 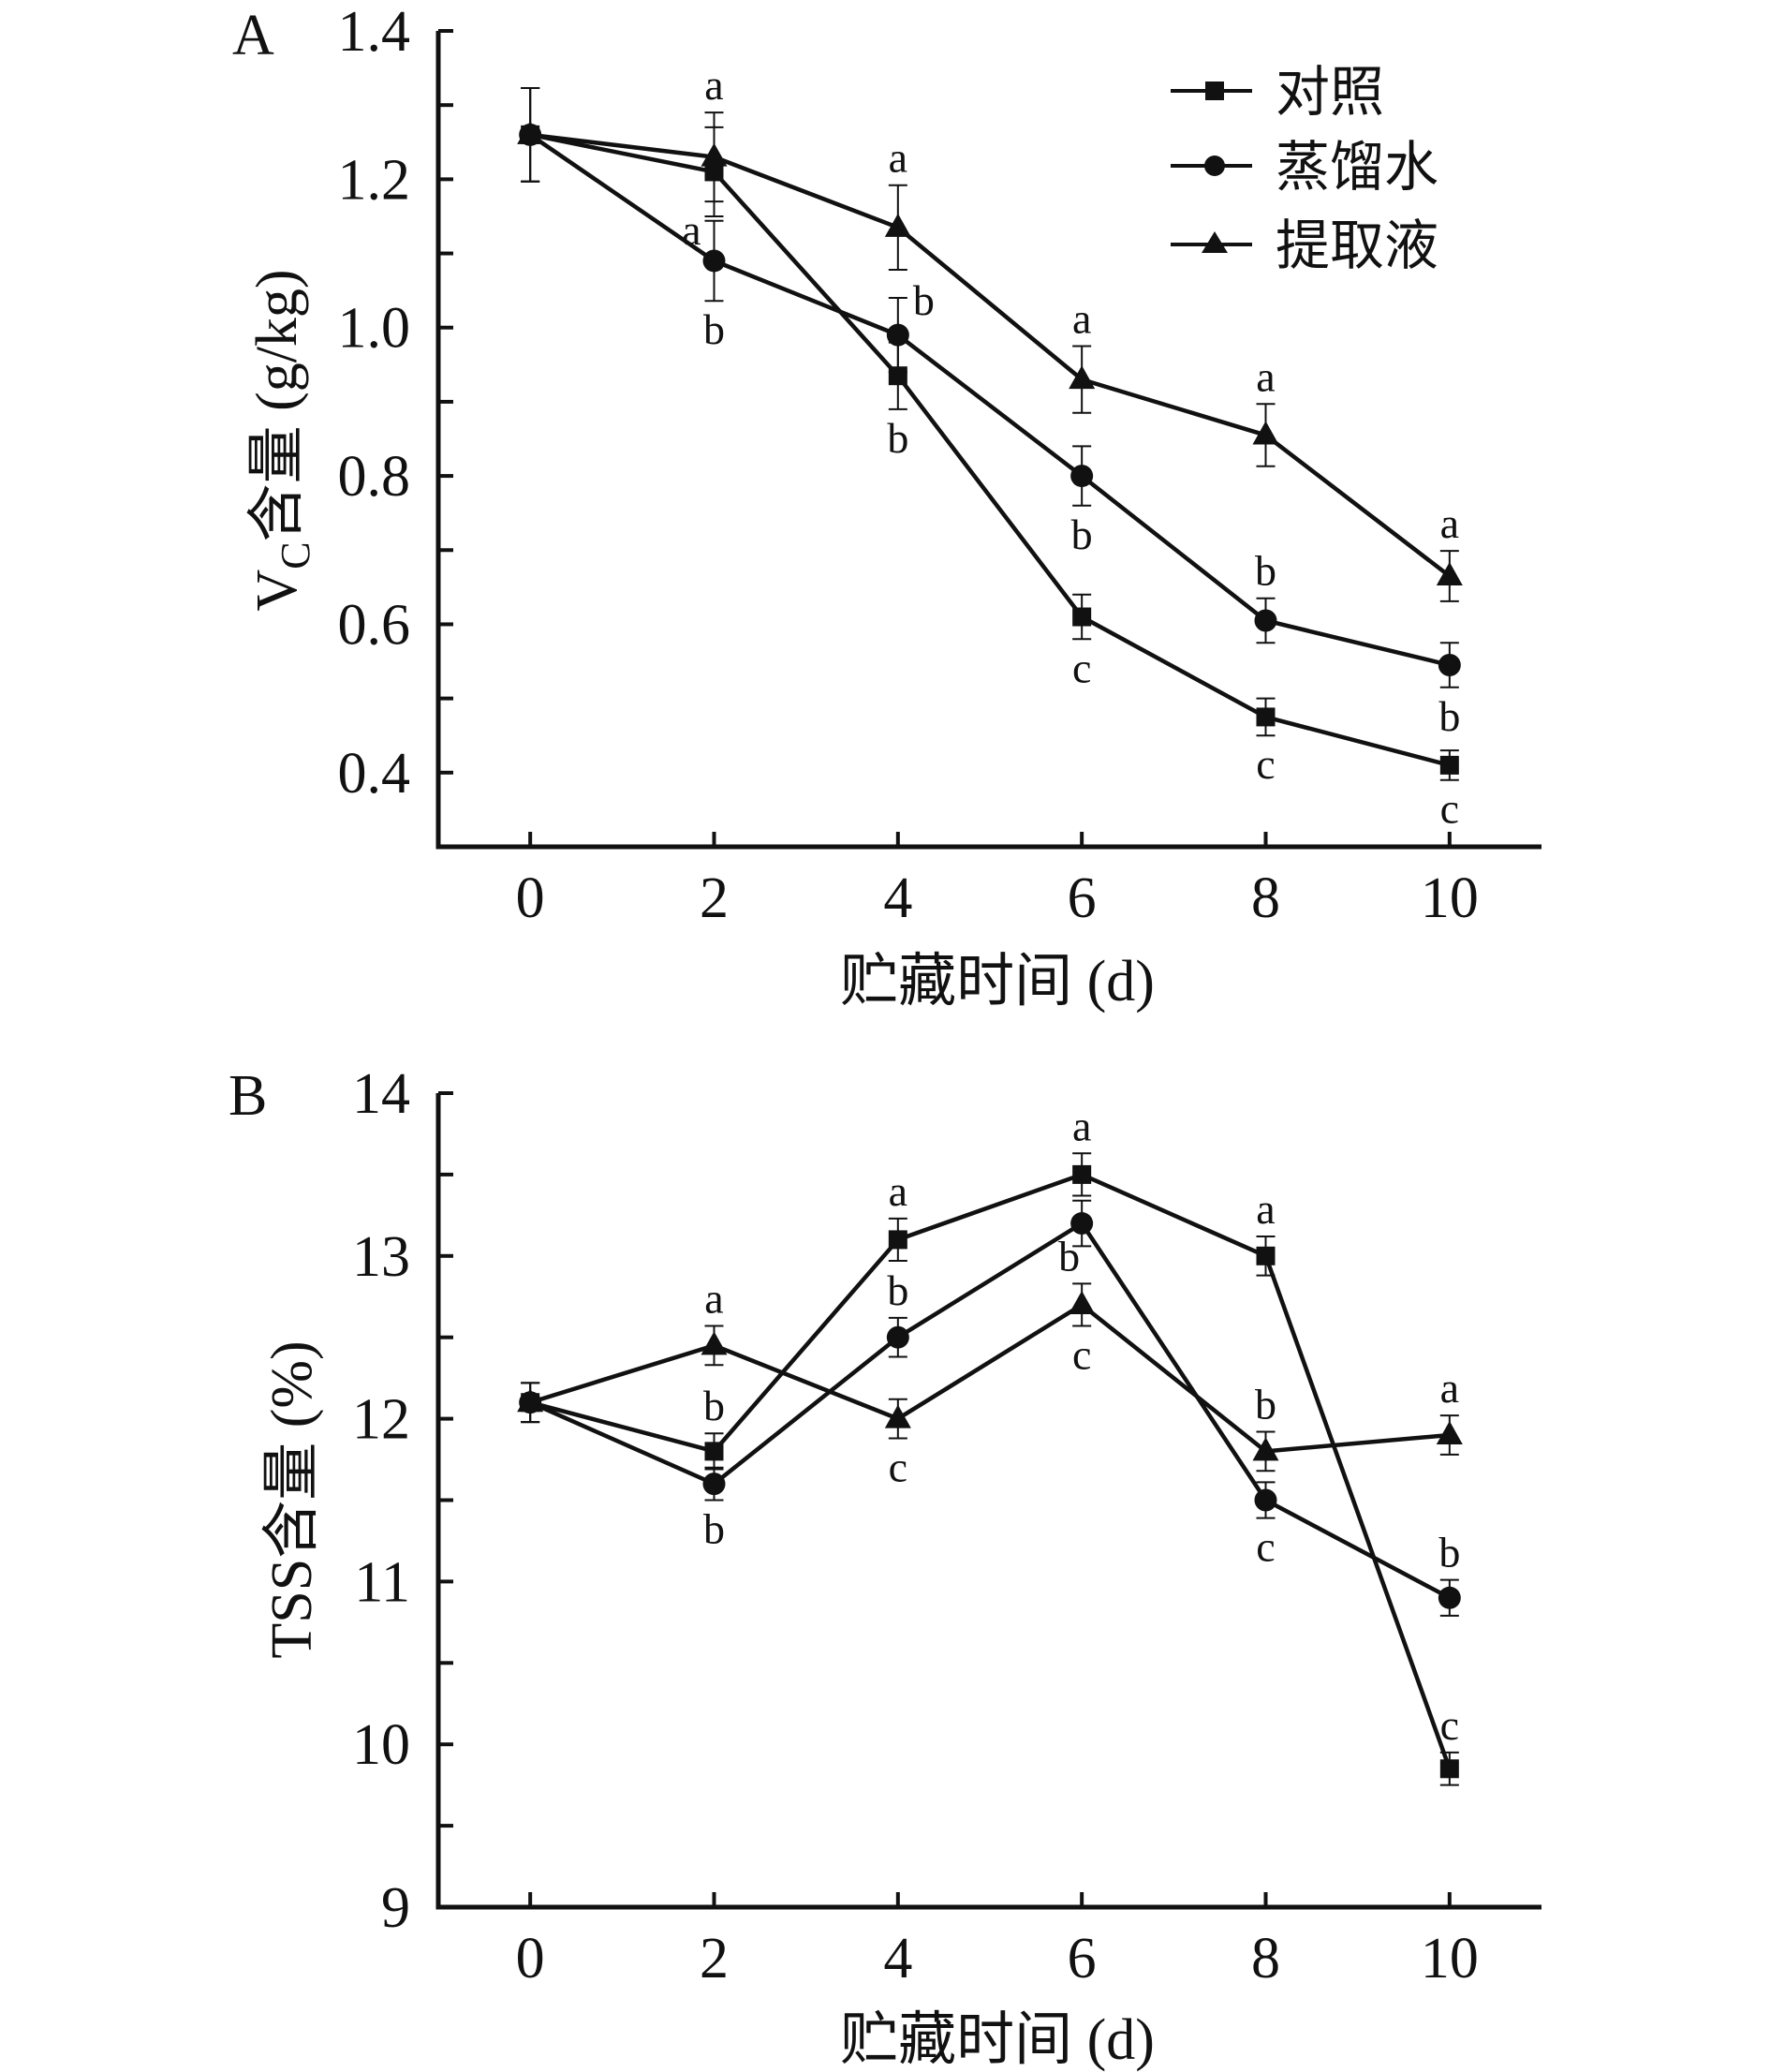 What do you see at coordinates (381, 1420) in the screenshot?
I see `y-tick-label: 12` at bounding box center [381, 1420].